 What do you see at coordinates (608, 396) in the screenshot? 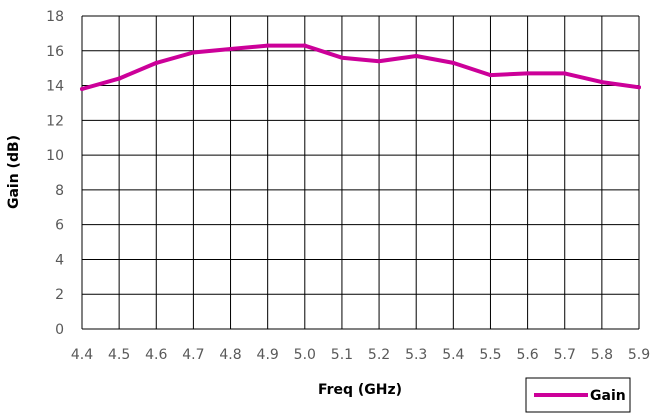
I see `legend-label-gain: Gain` at bounding box center [608, 396].